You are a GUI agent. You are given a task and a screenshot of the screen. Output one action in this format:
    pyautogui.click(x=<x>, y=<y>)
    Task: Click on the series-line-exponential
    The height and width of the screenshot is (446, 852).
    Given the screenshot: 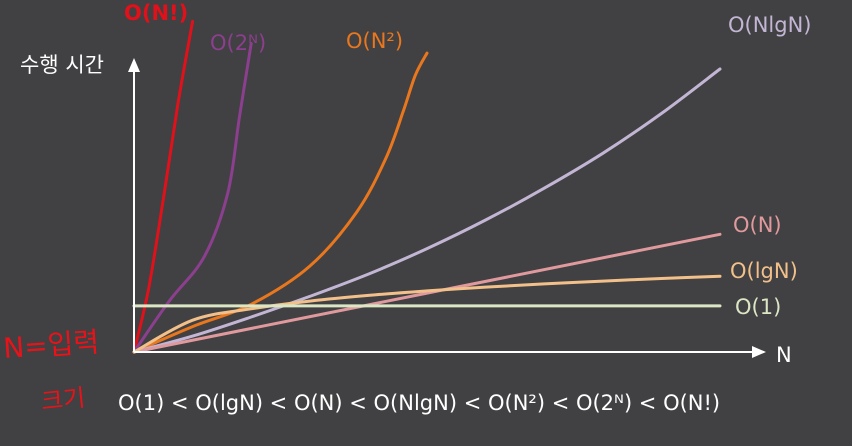 What is the action you would take?
    pyautogui.click(x=192, y=198)
    